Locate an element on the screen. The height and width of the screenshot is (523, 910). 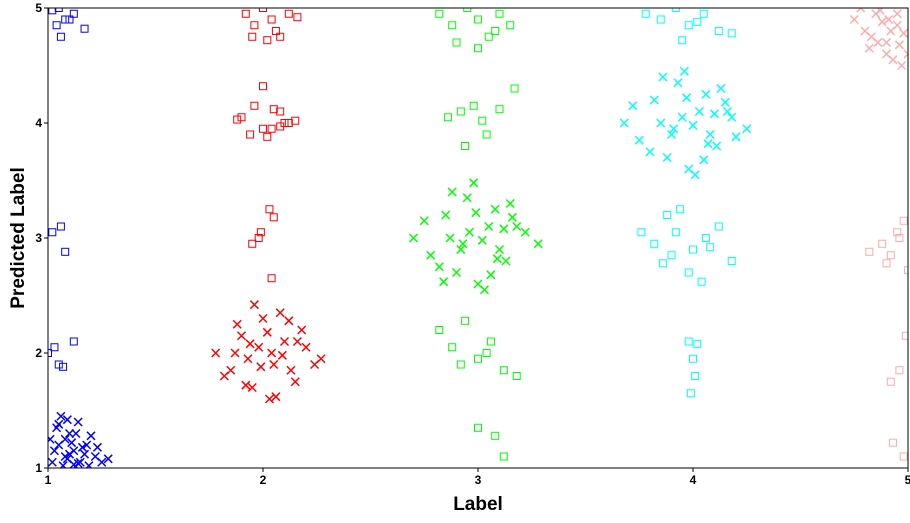
y-tick-label: 5 is located at coordinates (38, 8).